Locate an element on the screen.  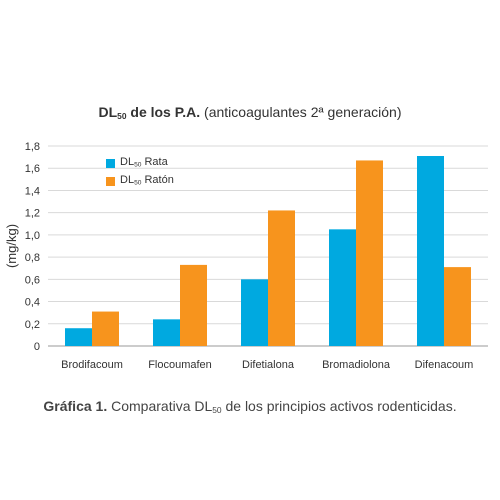
y-axis-ticks: 0 0,2 0,4 0,6 0,8 1,0 1,2 1,4 1,6 1,8 is located at coordinates (32, 247).